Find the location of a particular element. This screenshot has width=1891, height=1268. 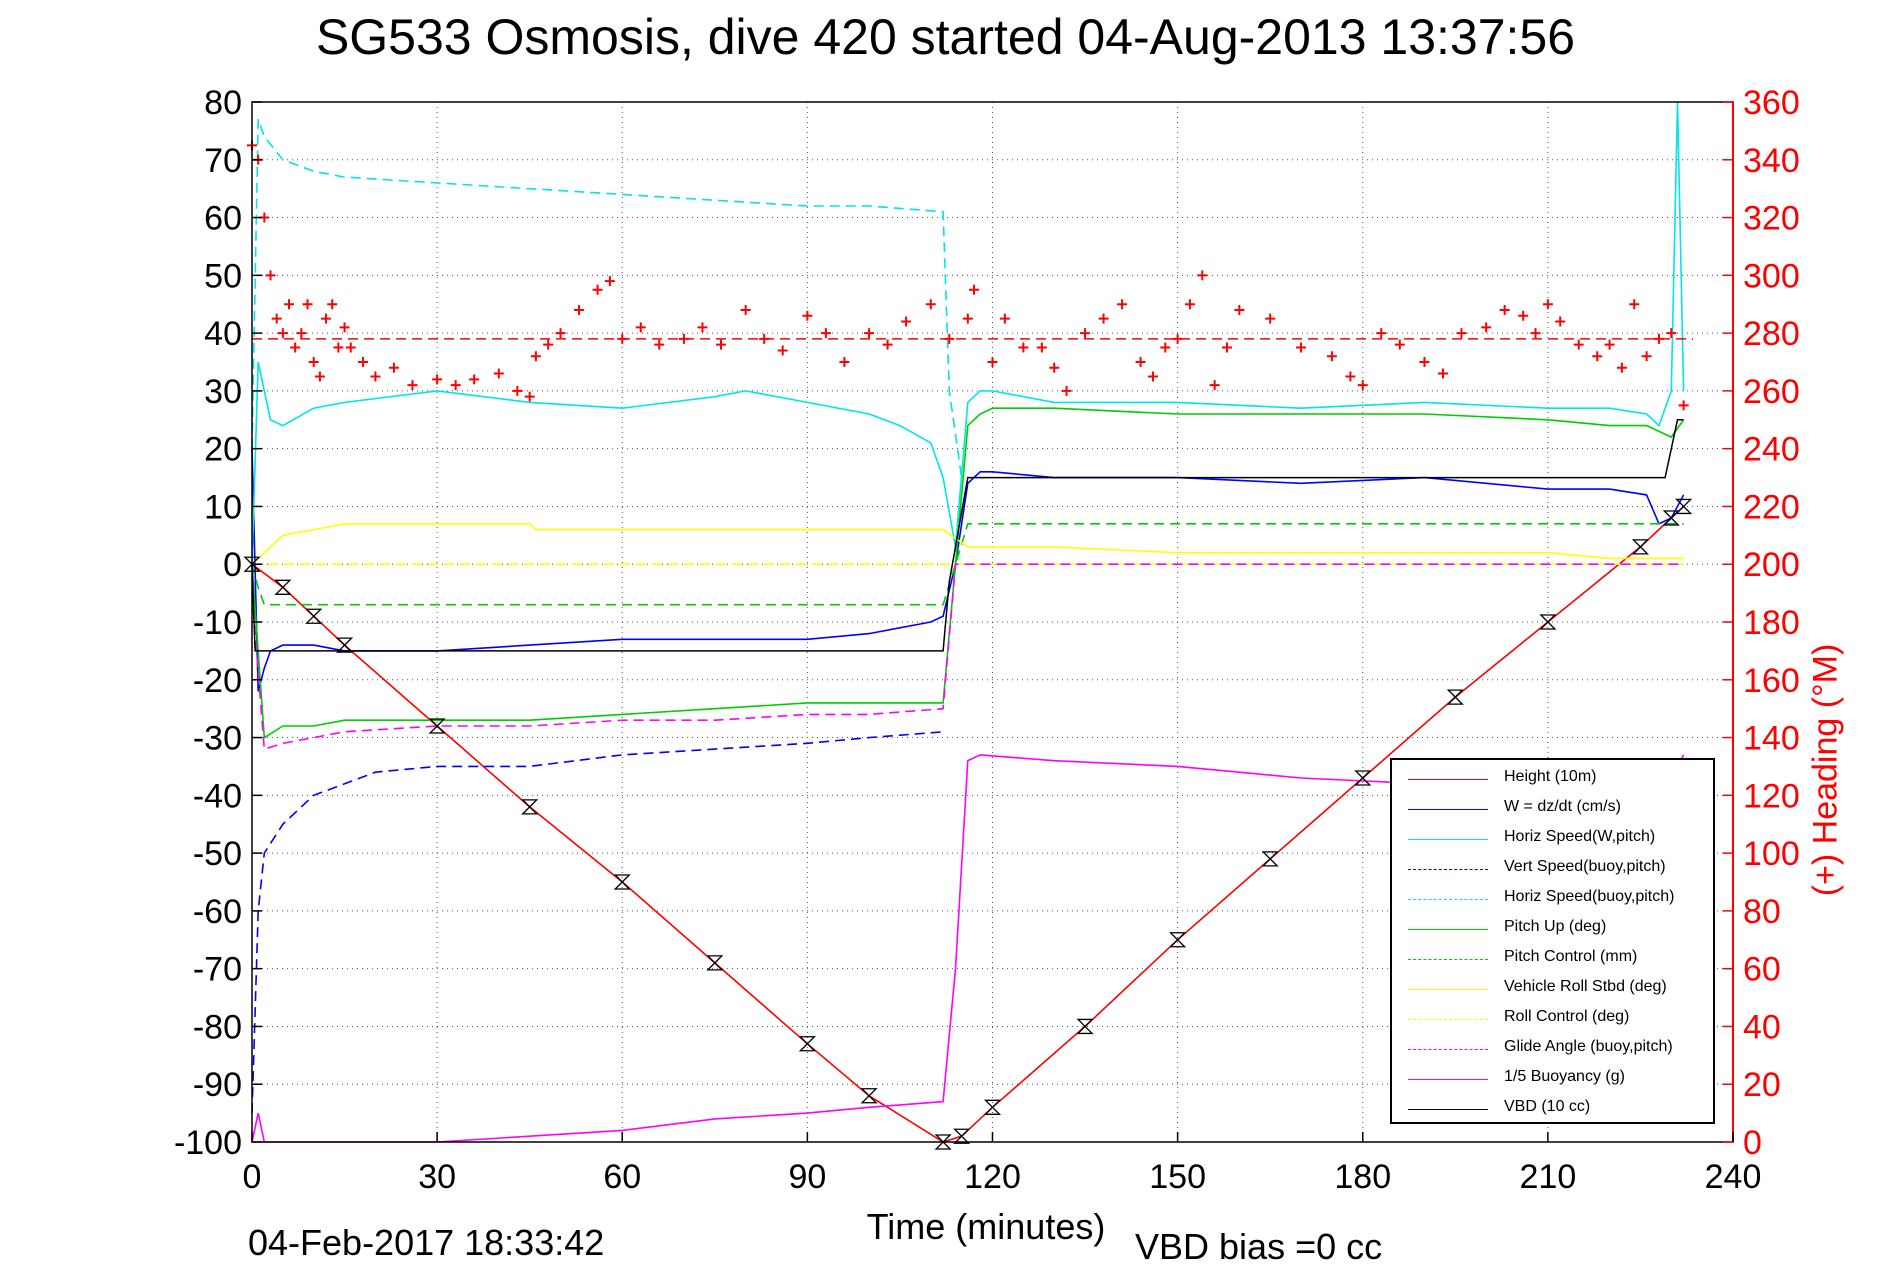

y-tick-label: -40 is located at coordinates (217, 796).